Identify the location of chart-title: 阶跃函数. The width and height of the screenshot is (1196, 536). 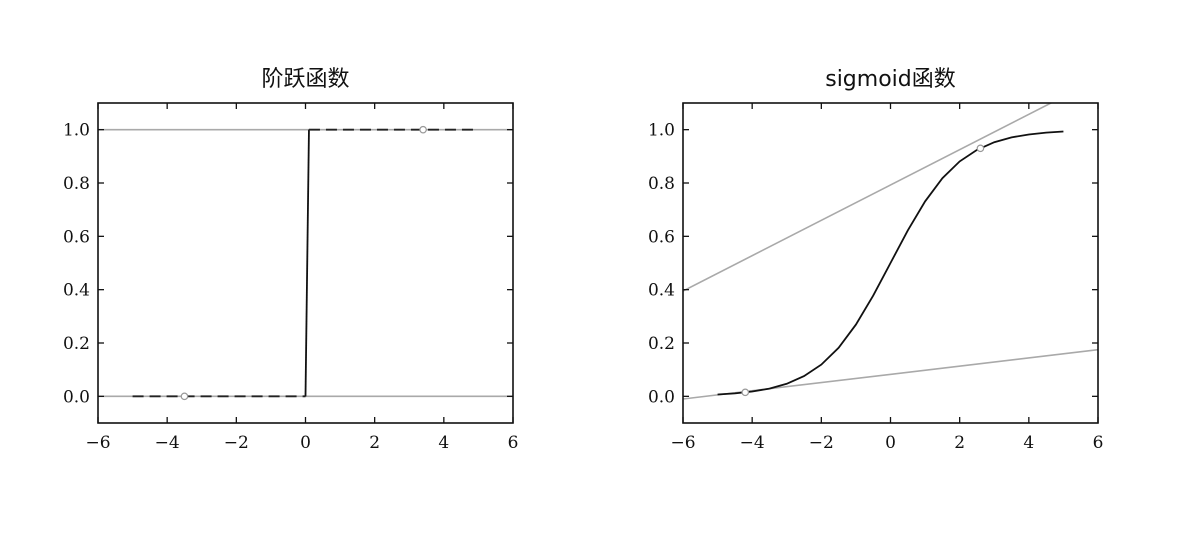
(305, 79).